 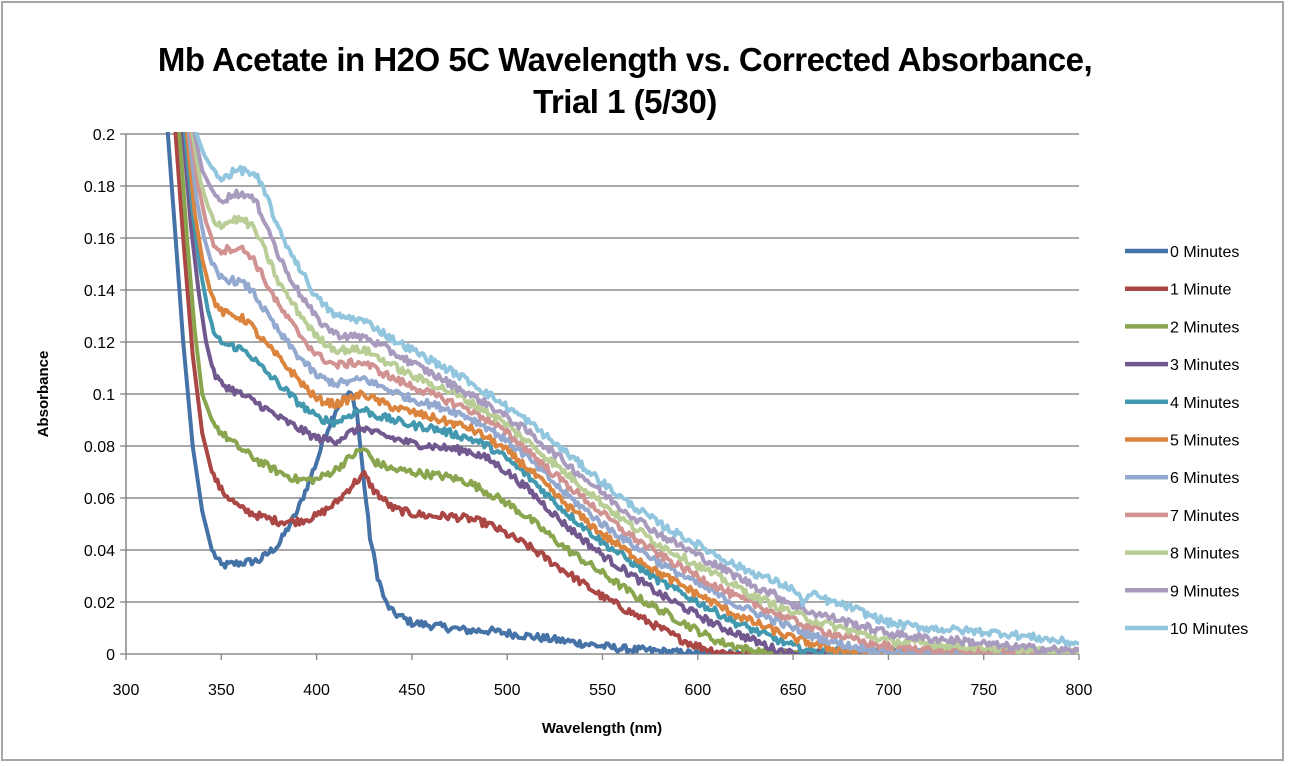 What do you see at coordinates (412, 690) in the screenshot?
I see `x-tick-label: 450` at bounding box center [412, 690].